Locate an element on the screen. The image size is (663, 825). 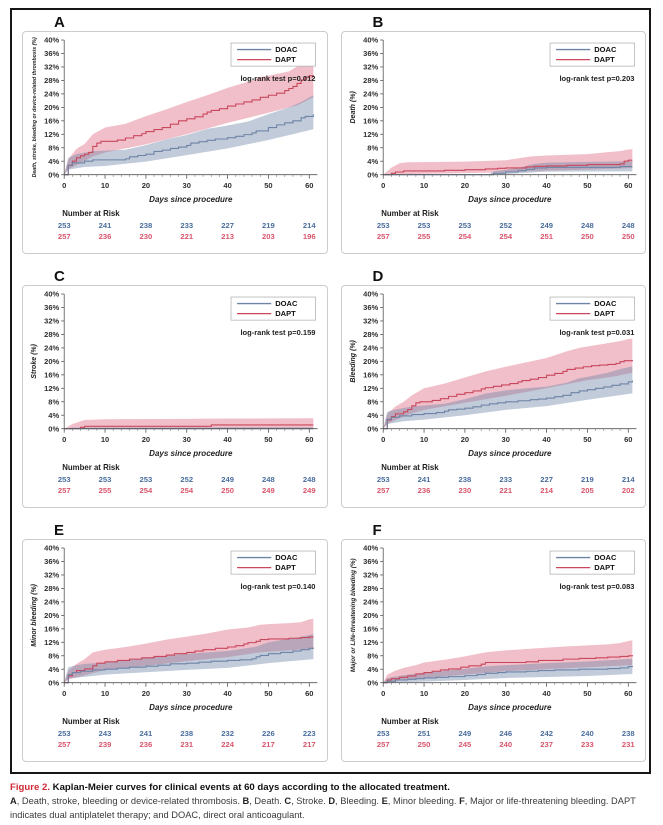
risk-count-doac: 246 is located at coordinates (505, 733).